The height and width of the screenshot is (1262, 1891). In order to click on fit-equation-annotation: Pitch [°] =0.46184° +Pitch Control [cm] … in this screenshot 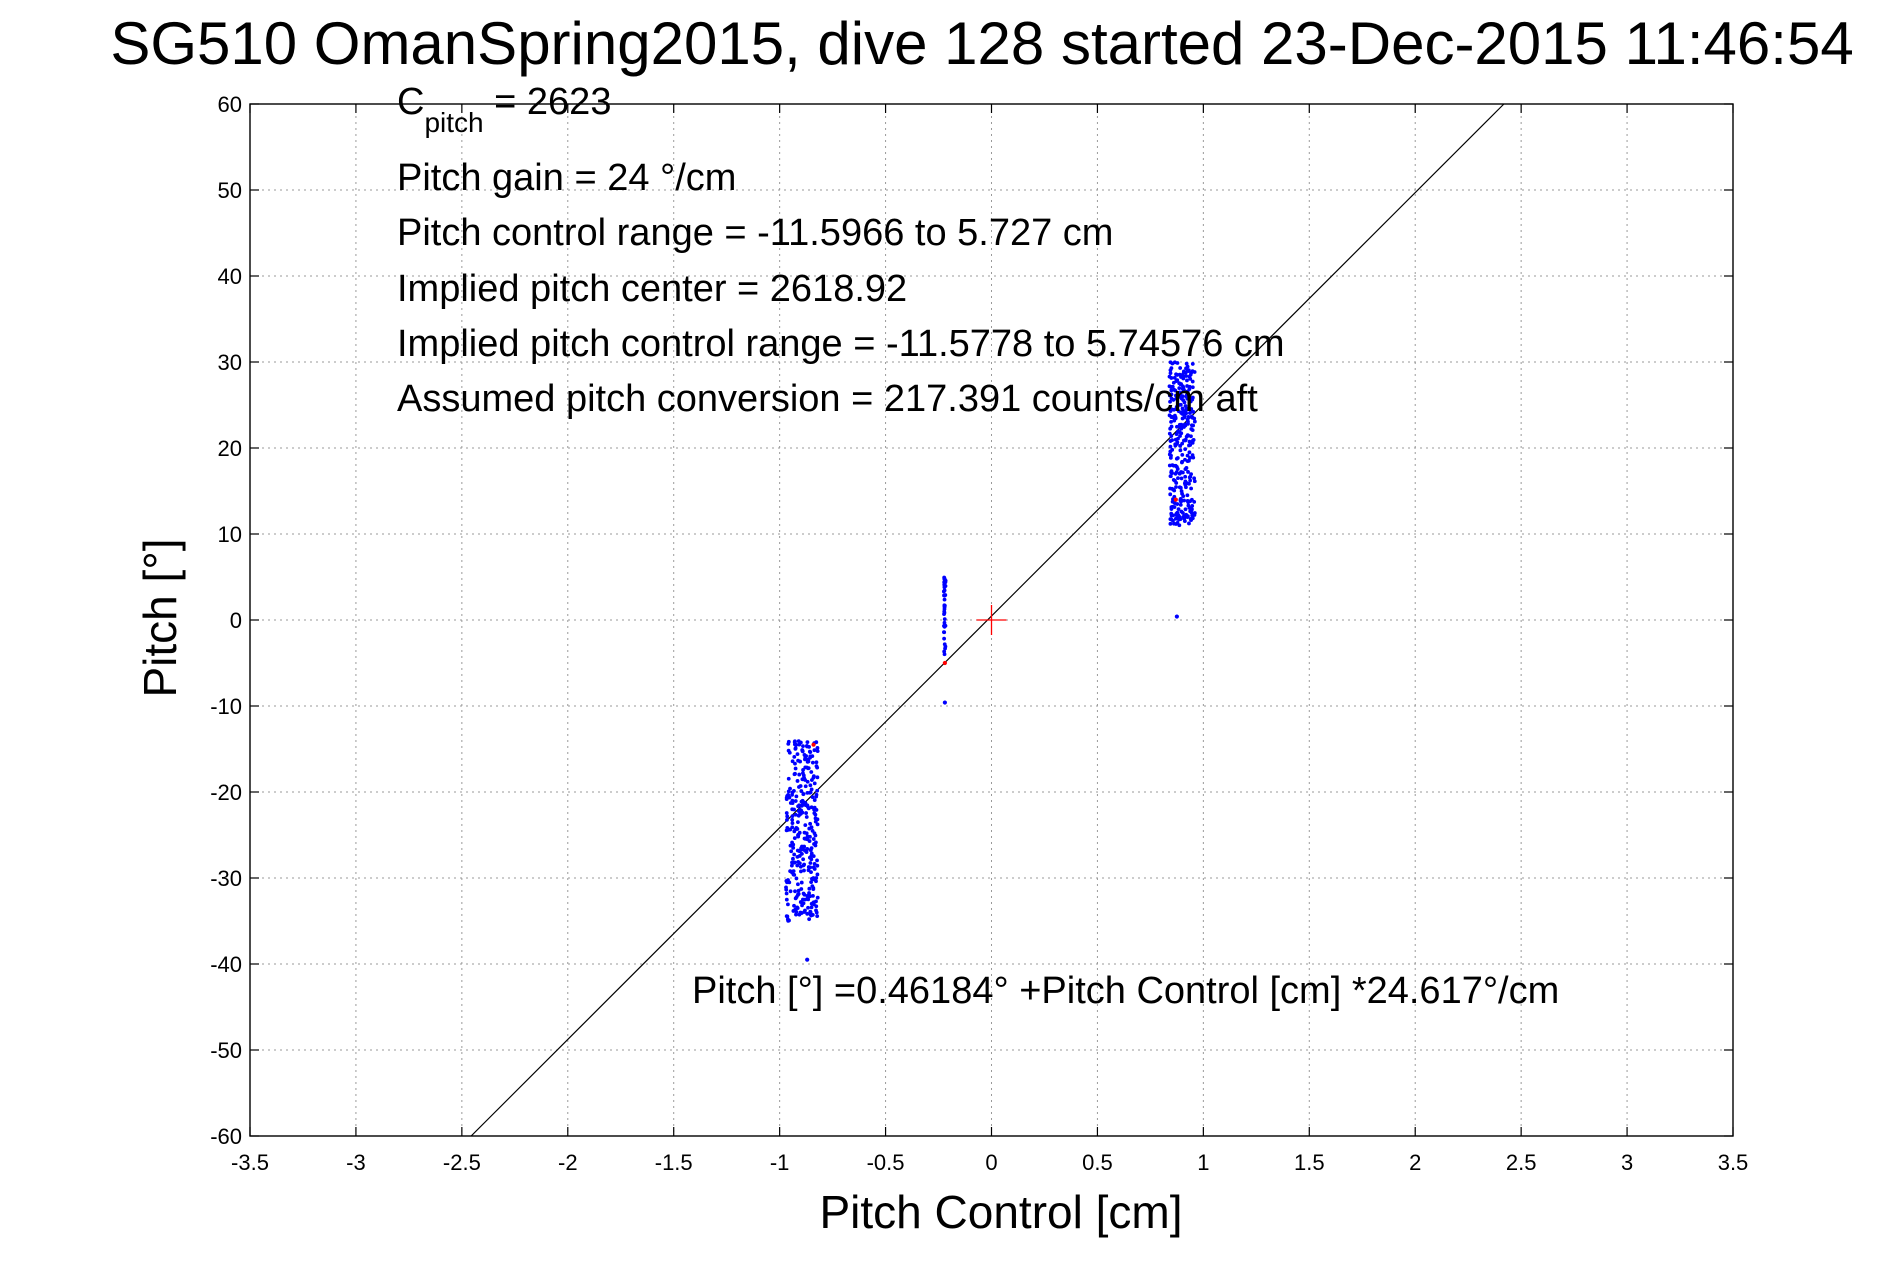, I will do `click(1125, 991)`.